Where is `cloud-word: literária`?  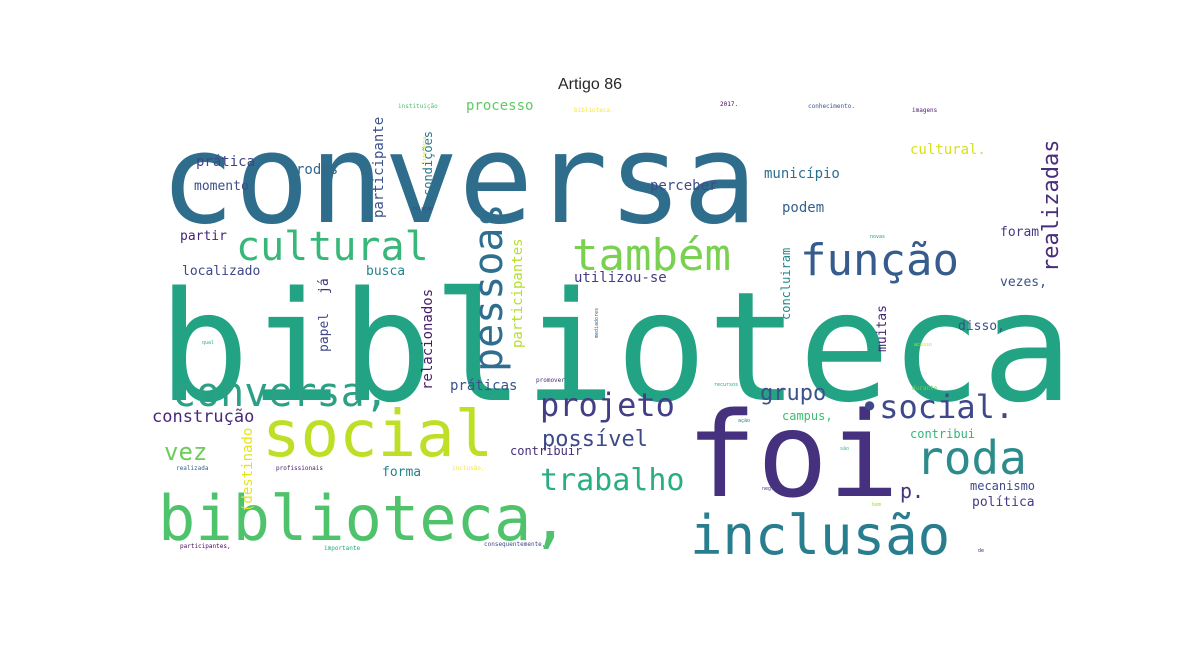 cloud-word: literária is located at coordinates (424, 150).